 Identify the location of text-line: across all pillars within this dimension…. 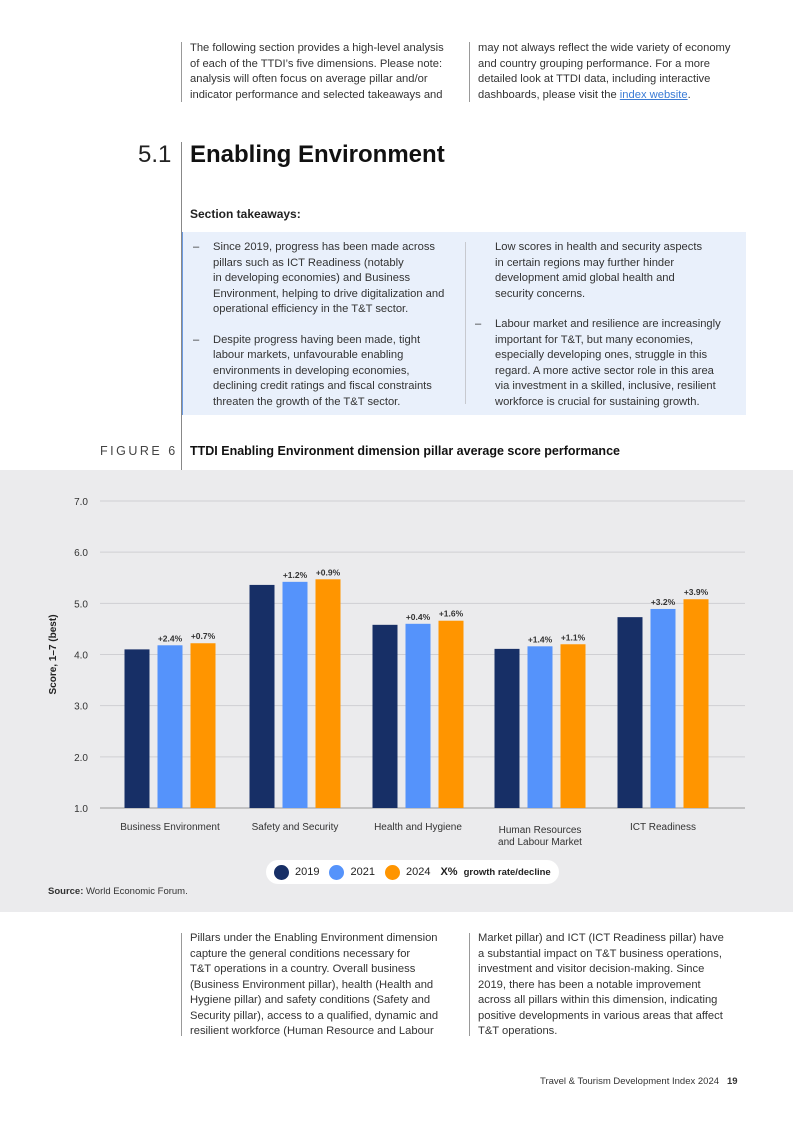
(598, 1000).